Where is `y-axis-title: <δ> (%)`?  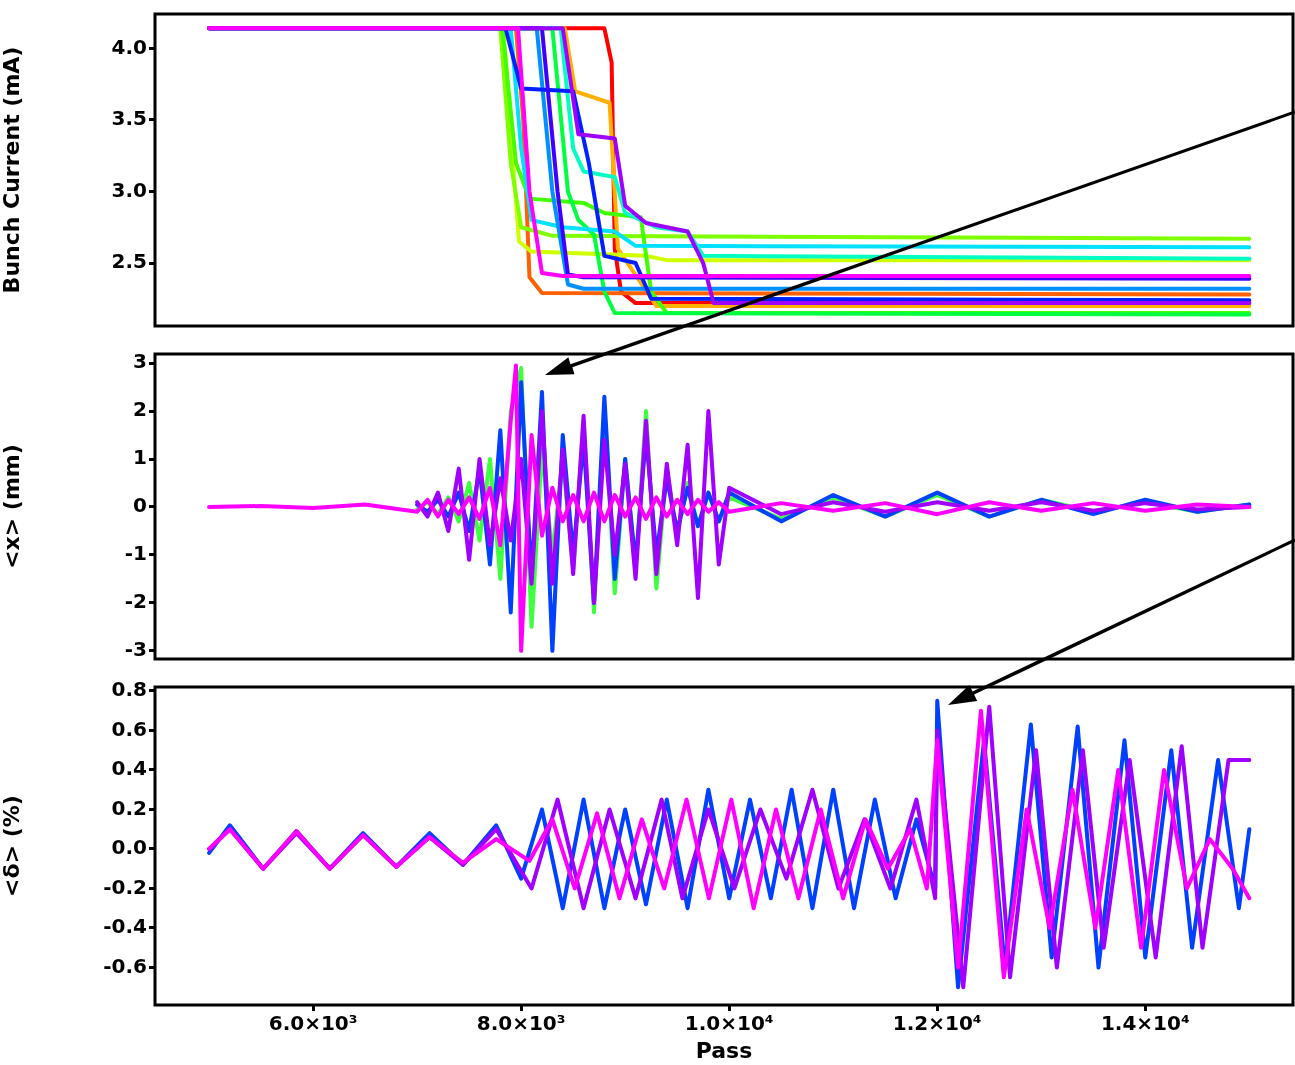
y-axis-title: <δ> (%) is located at coordinates (12, 846).